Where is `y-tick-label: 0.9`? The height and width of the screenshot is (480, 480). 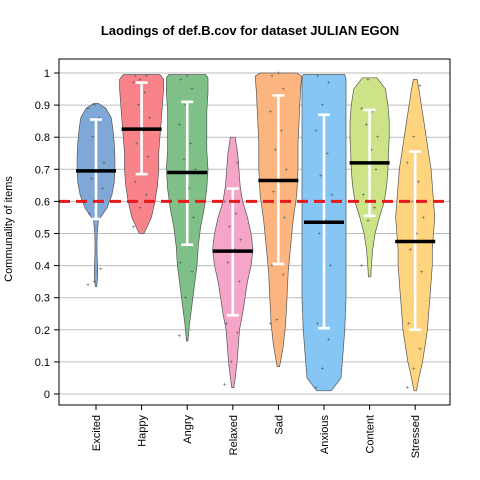
y-tick-label: 0.9 is located at coordinates (42, 106).